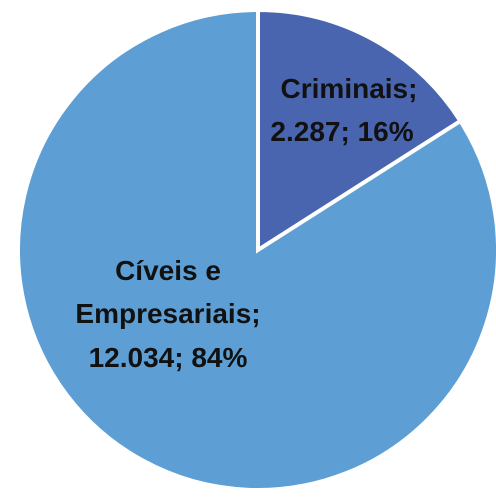 The height and width of the screenshot is (499, 496). I want to click on label-civeis-line3: 12.034; 84%, so click(168, 357).